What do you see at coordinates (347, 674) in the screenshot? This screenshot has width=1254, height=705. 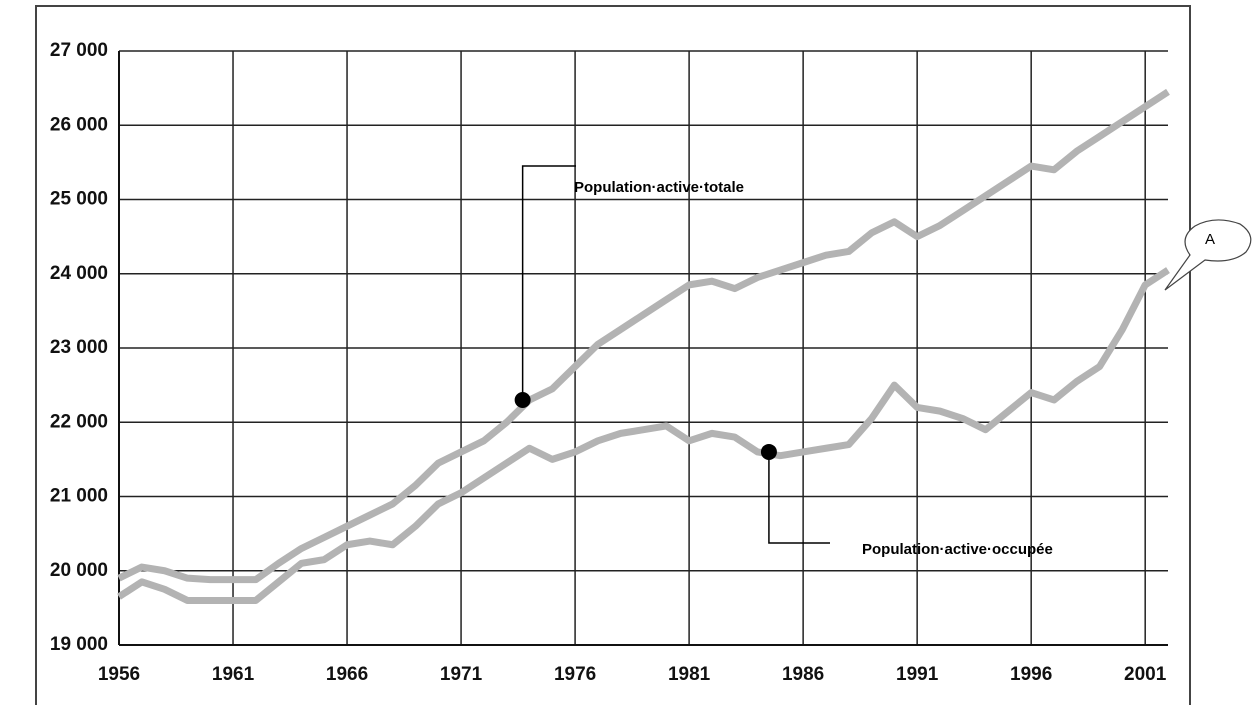 I see `x-tick-label: 1966` at bounding box center [347, 674].